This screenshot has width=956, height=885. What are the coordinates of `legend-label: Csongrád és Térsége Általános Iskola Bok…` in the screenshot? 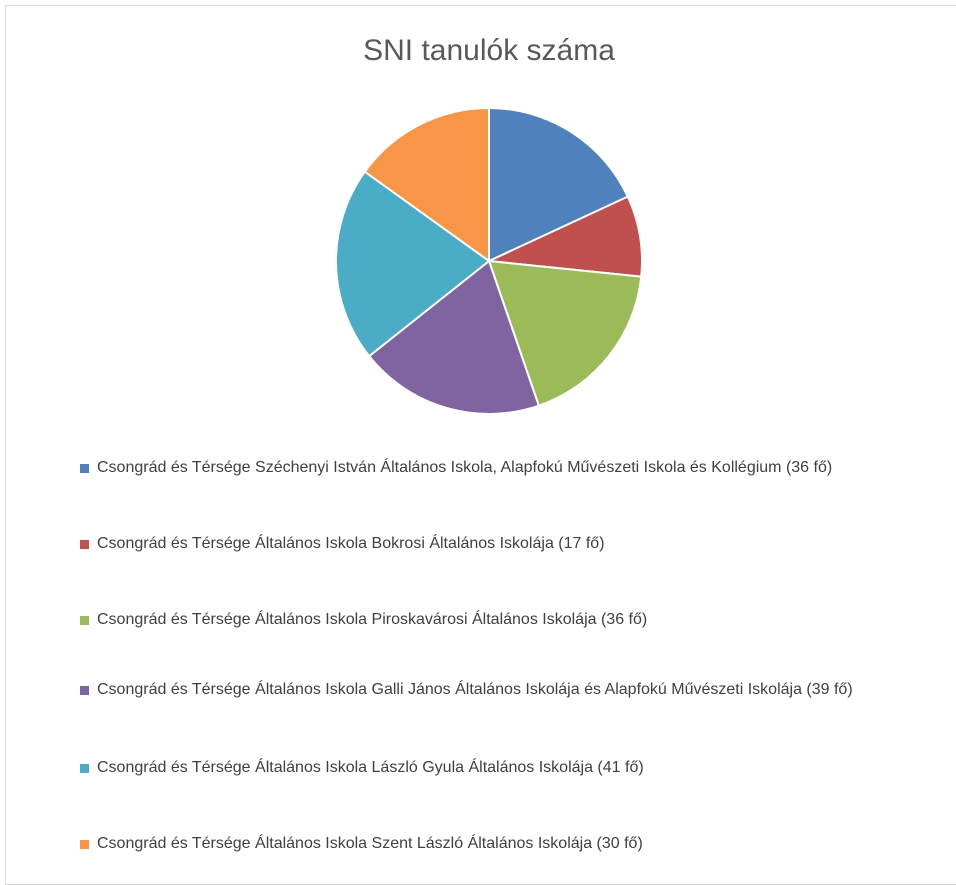 It's located at (351, 543).